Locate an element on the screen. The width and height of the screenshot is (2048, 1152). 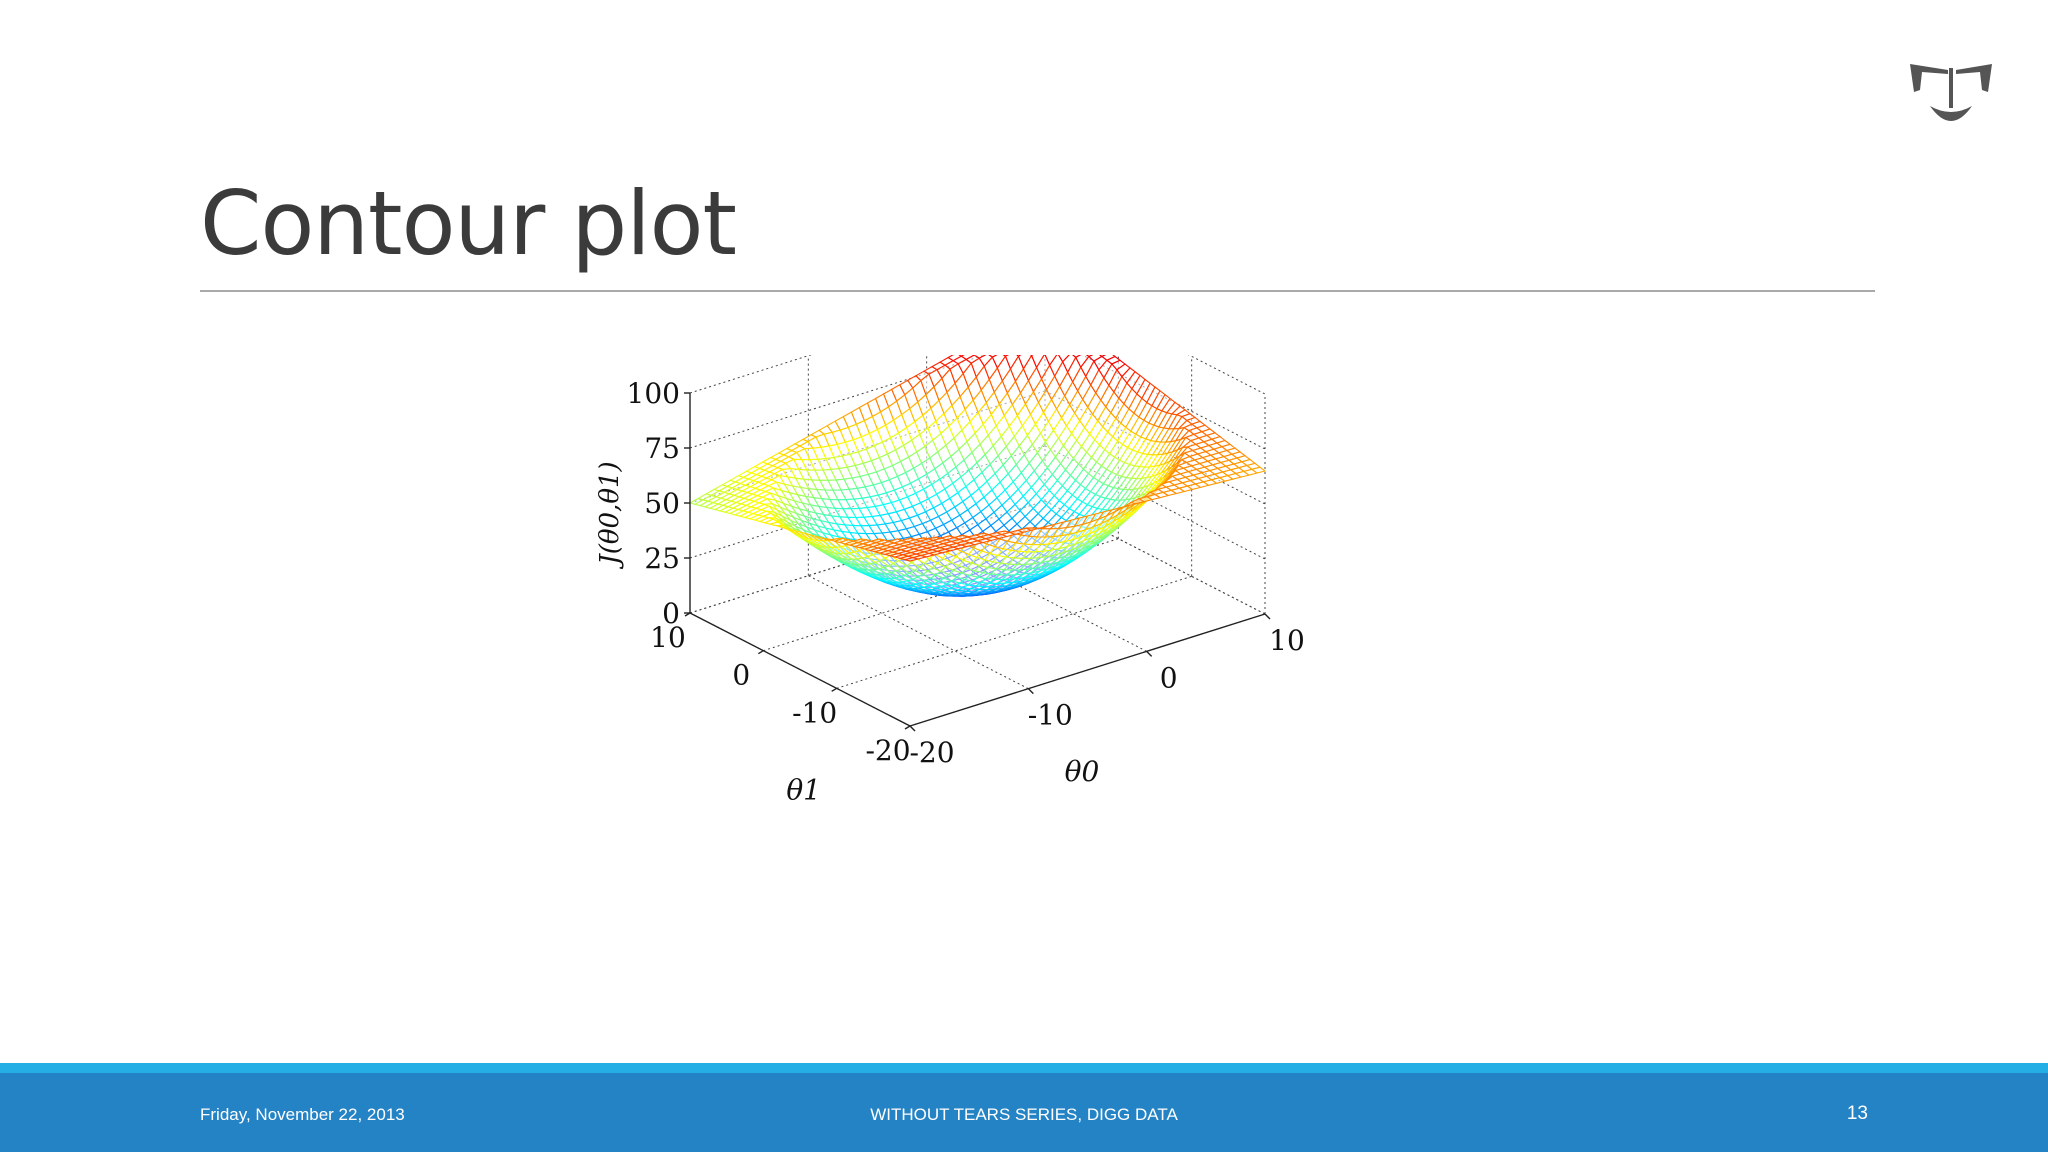
y-axis-label: θ1 is located at coordinates (803, 790).